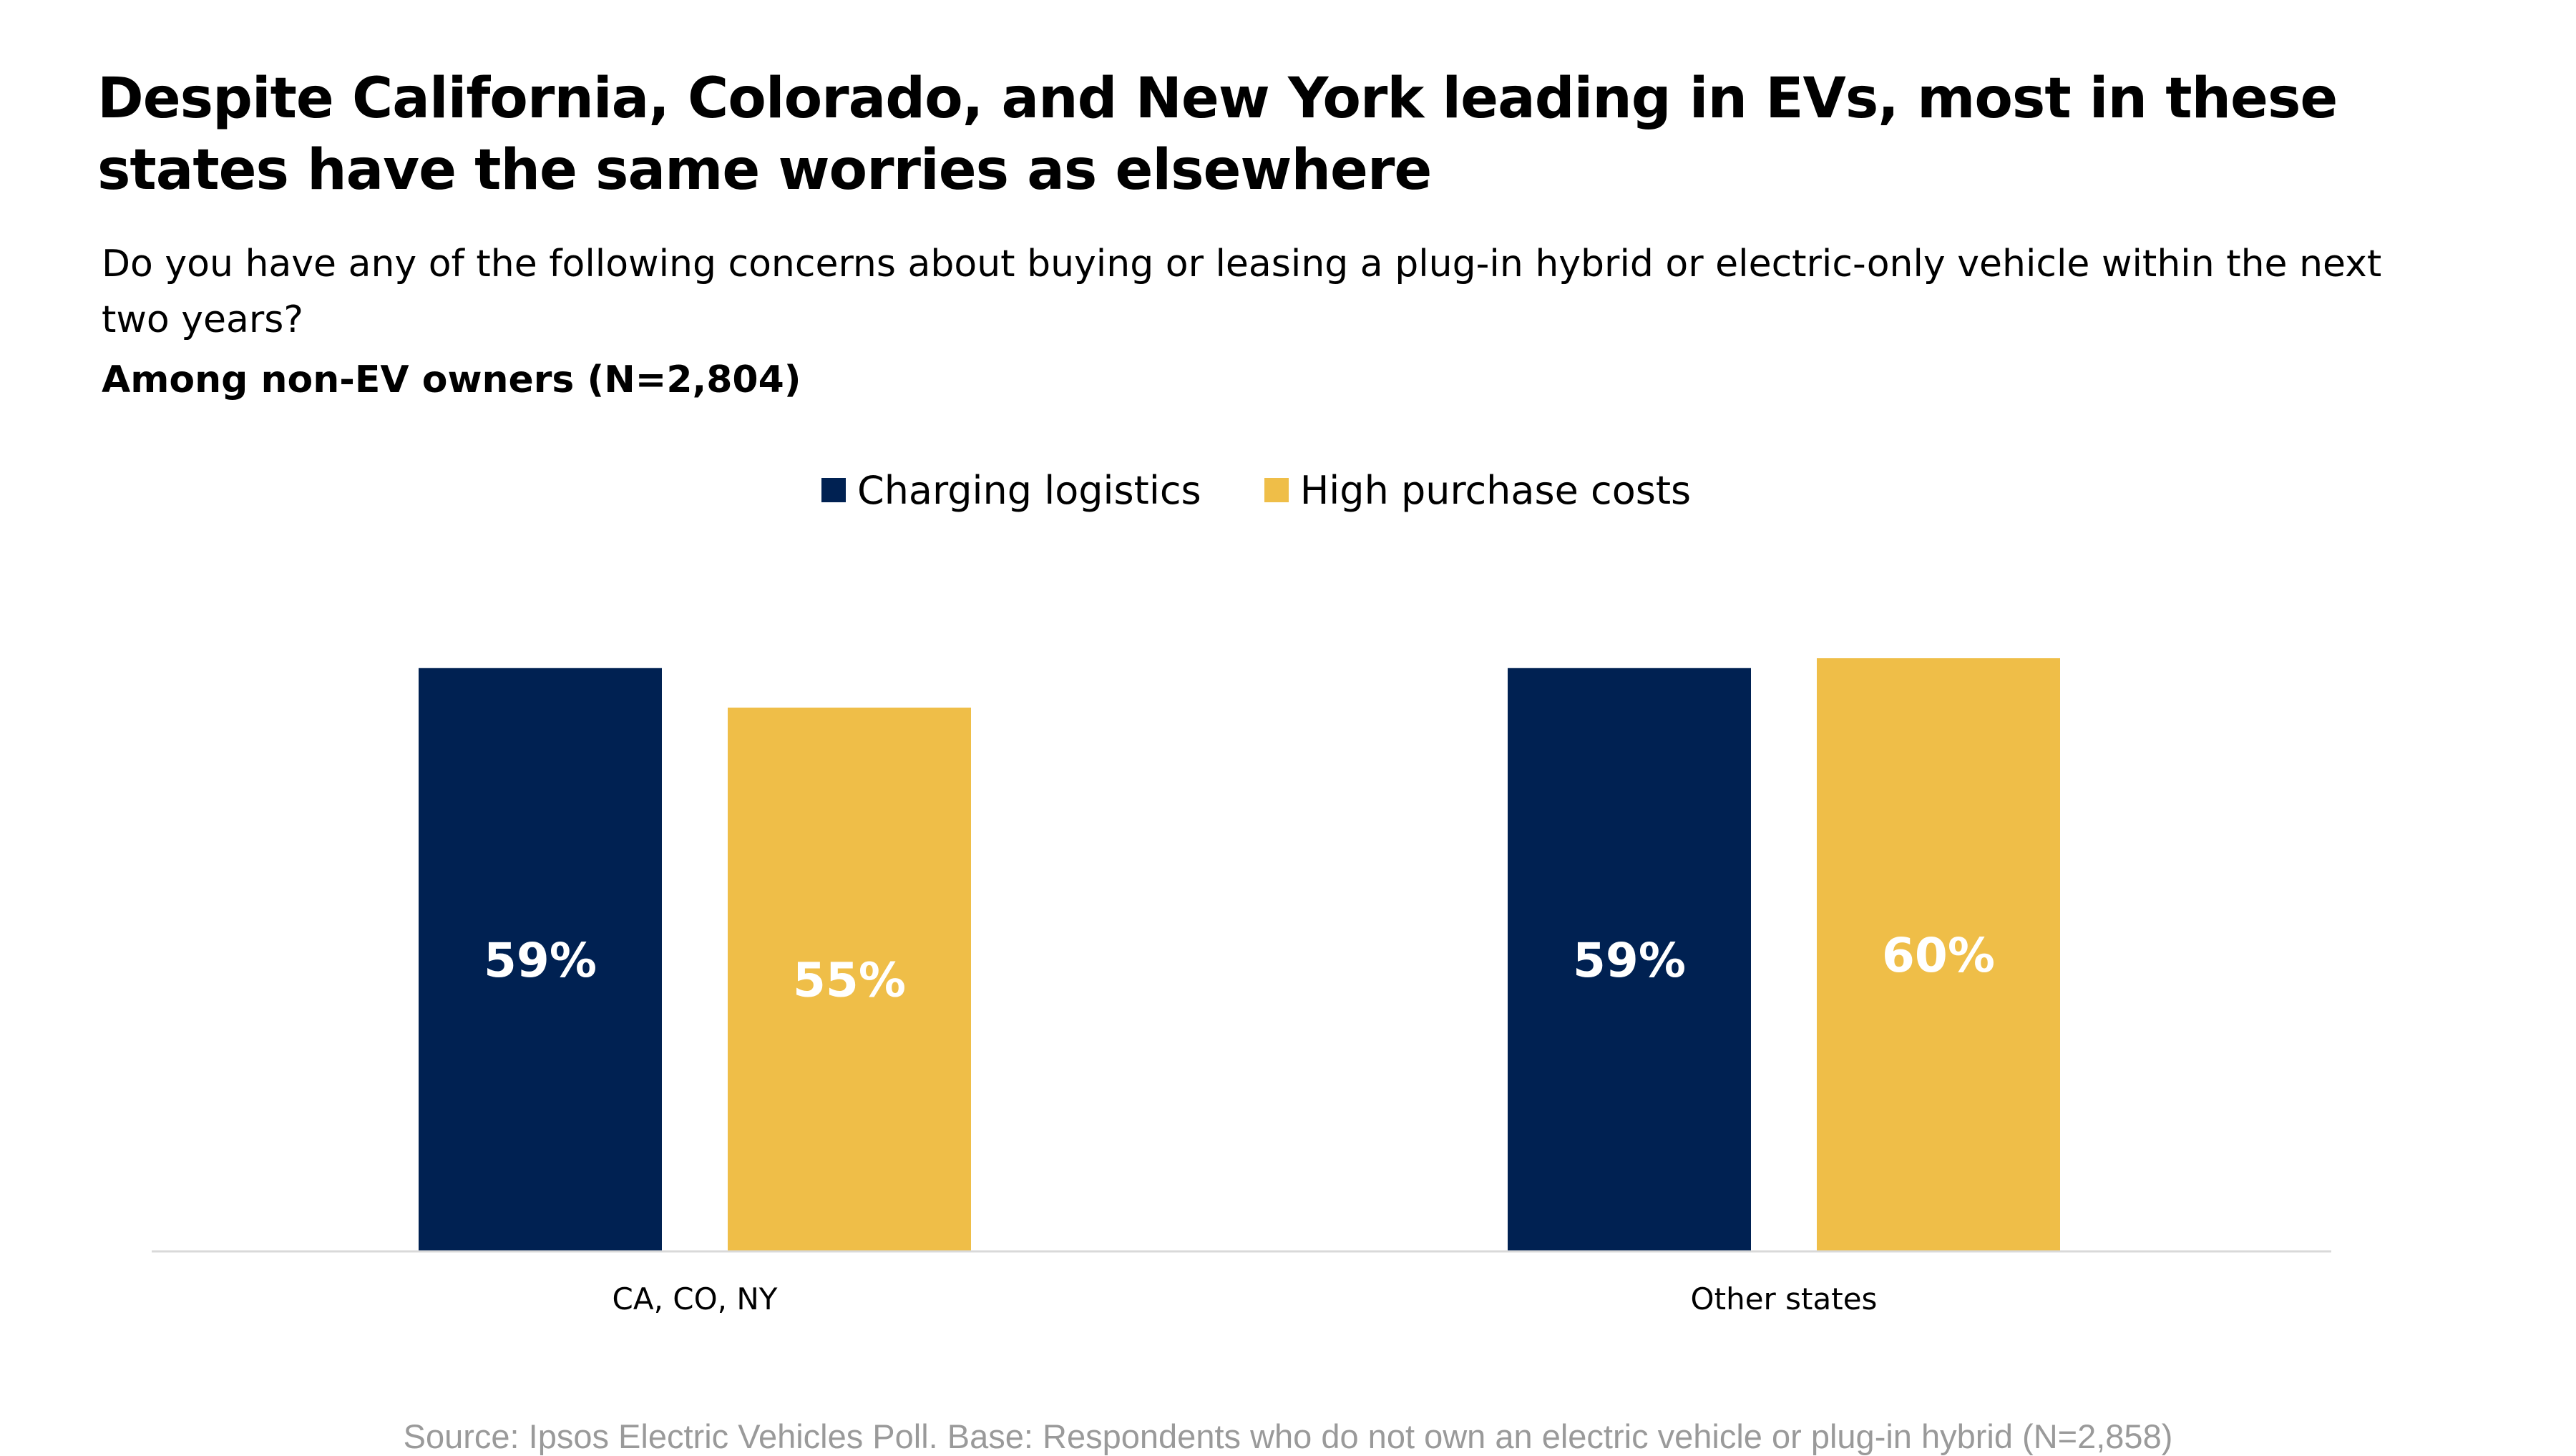 The height and width of the screenshot is (1456, 2576). I want to click on data-label-charging-logistics-other-states: 59%, so click(1629, 960).